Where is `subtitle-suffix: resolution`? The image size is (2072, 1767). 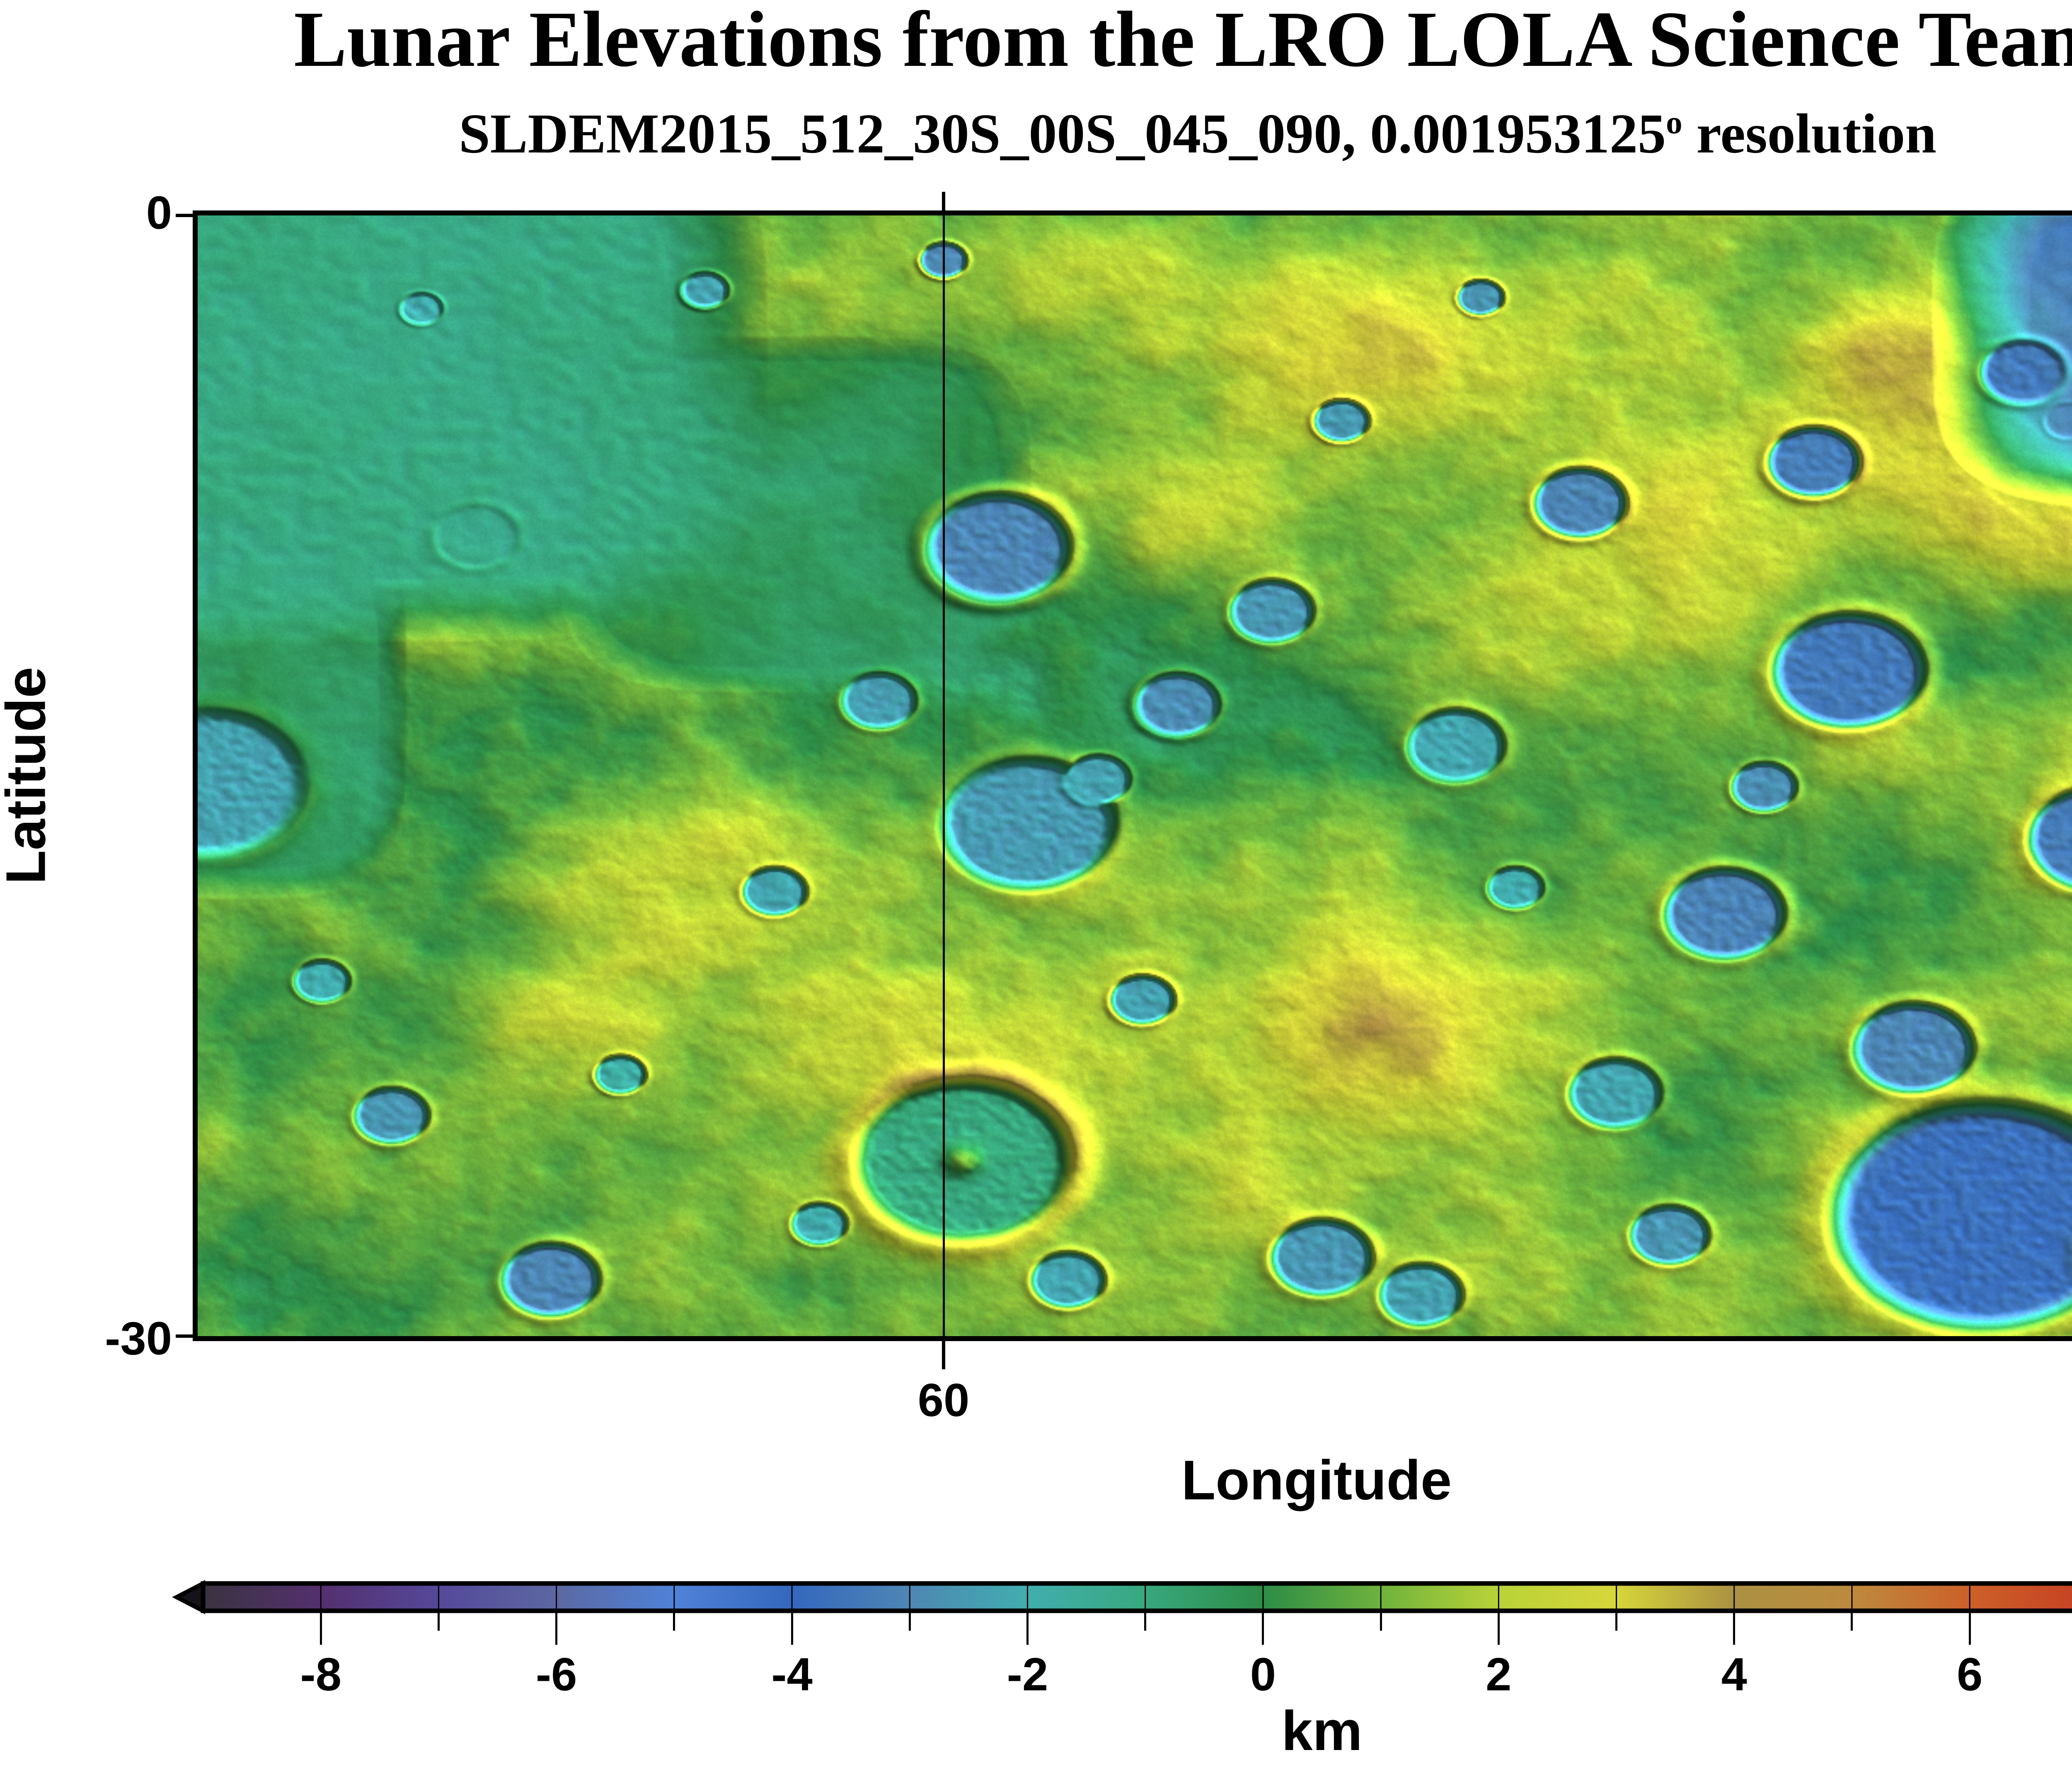
subtitle-suffix: resolution is located at coordinates (1809, 134).